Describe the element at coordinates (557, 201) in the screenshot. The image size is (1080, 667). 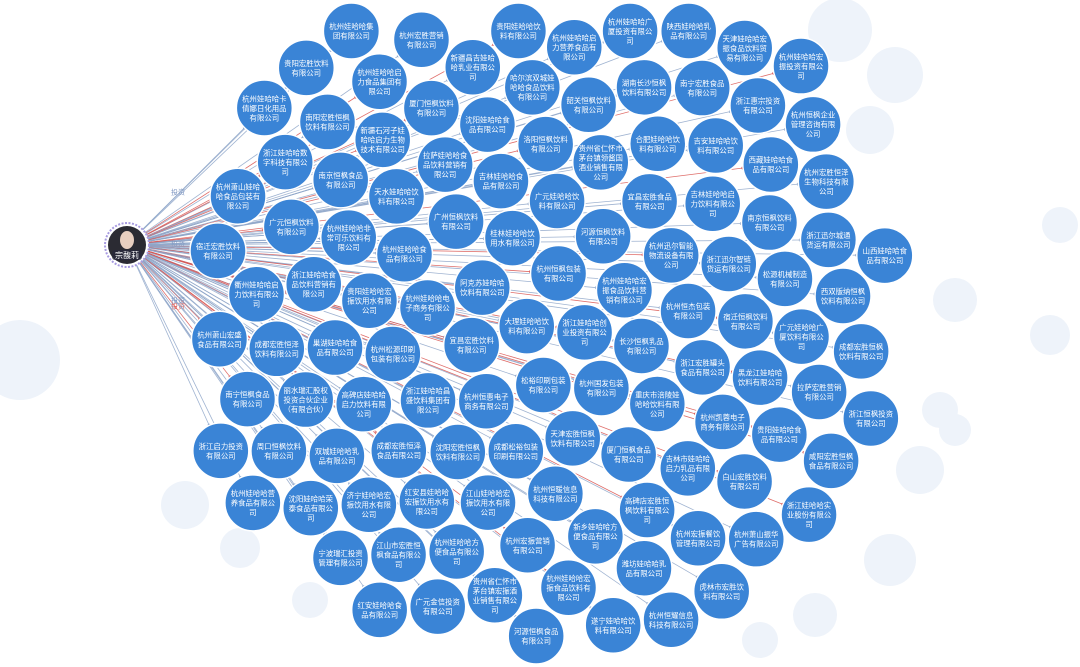
I see `company-node: 广元娃哈哈饮料有限公司` at that location.